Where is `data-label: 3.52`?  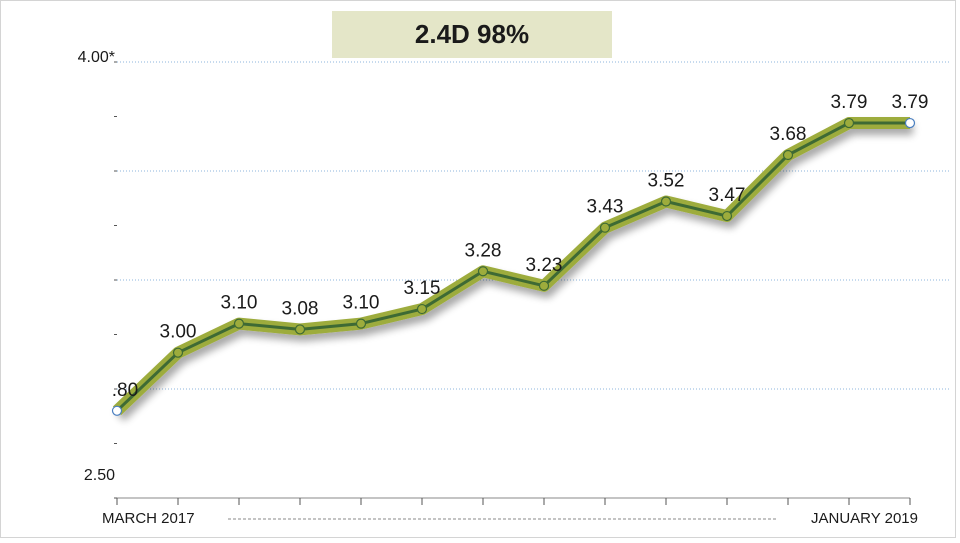 data-label: 3.52 is located at coordinates (666, 181).